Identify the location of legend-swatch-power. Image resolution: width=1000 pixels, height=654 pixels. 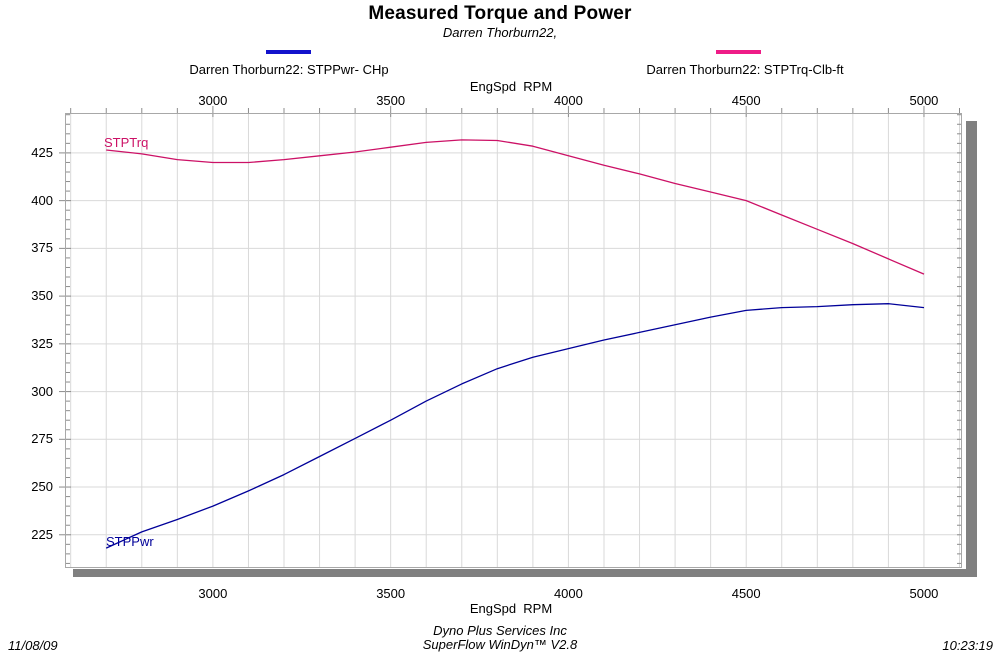
(288, 52).